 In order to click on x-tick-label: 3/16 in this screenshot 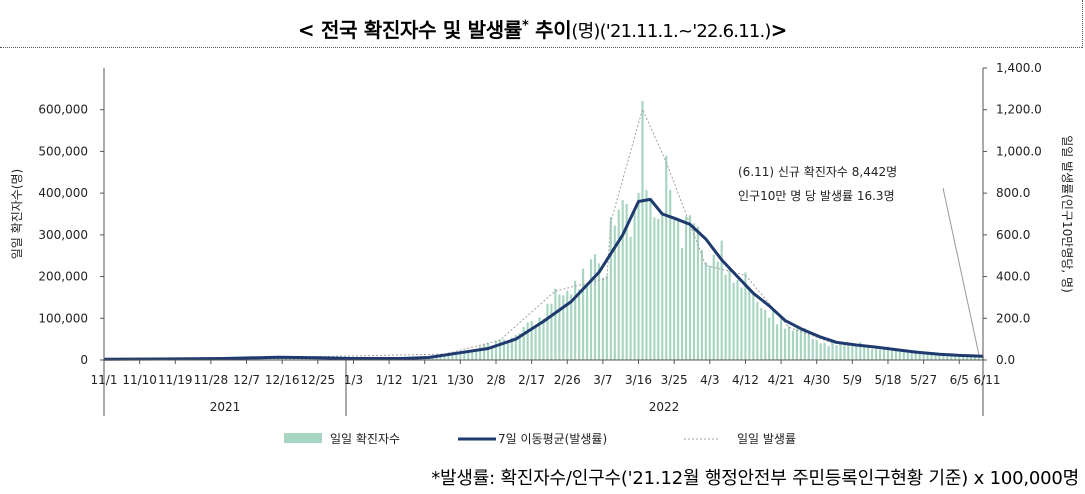, I will do `click(638, 380)`.